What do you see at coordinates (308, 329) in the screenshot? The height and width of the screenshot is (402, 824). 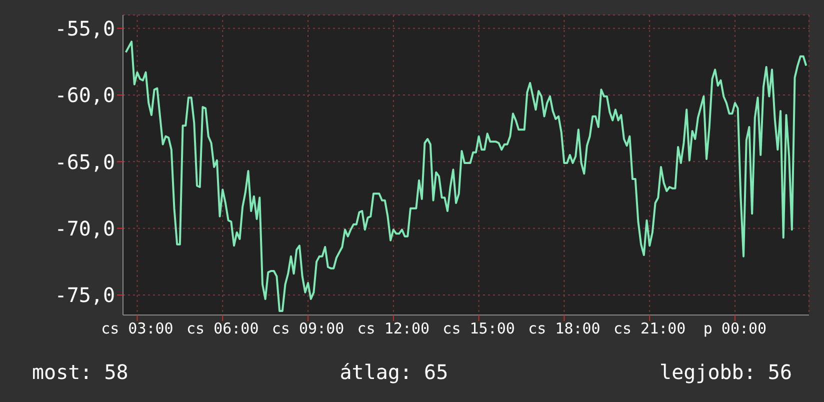 I see `x-tick-label: cs 09:00` at bounding box center [308, 329].